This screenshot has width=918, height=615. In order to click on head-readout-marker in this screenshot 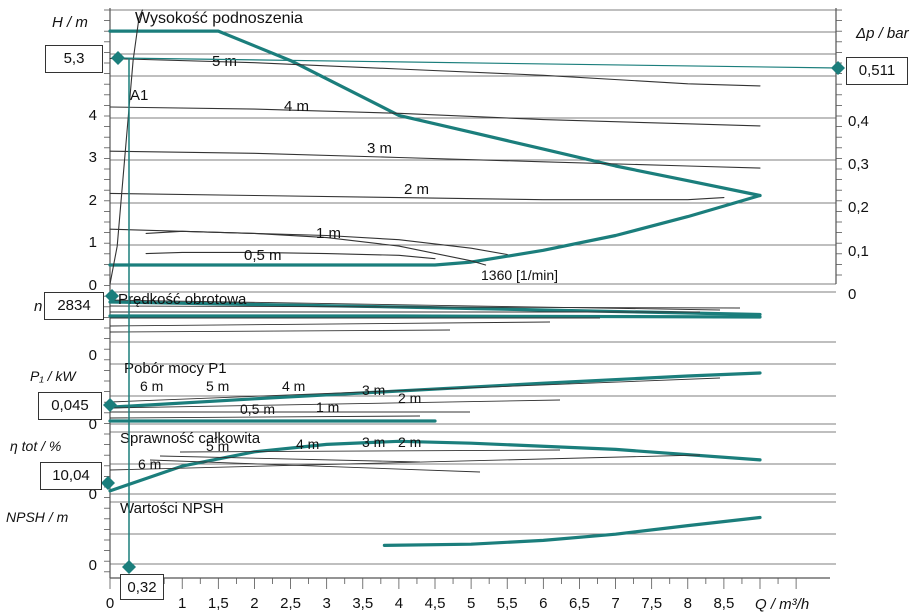, I will do `click(118, 58)`.